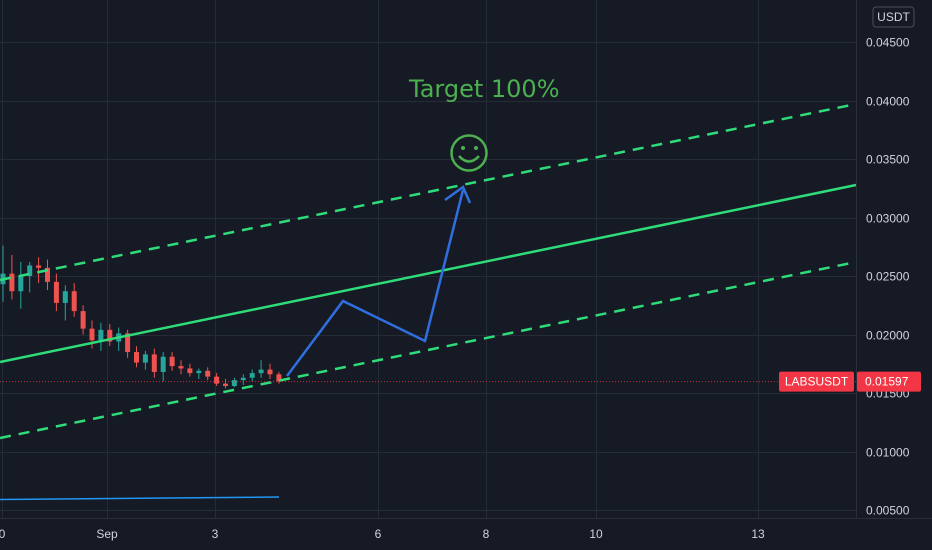  What do you see at coordinates (888, 160) in the screenshot?
I see `price-tick-label: 0.03500` at bounding box center [888, 160].